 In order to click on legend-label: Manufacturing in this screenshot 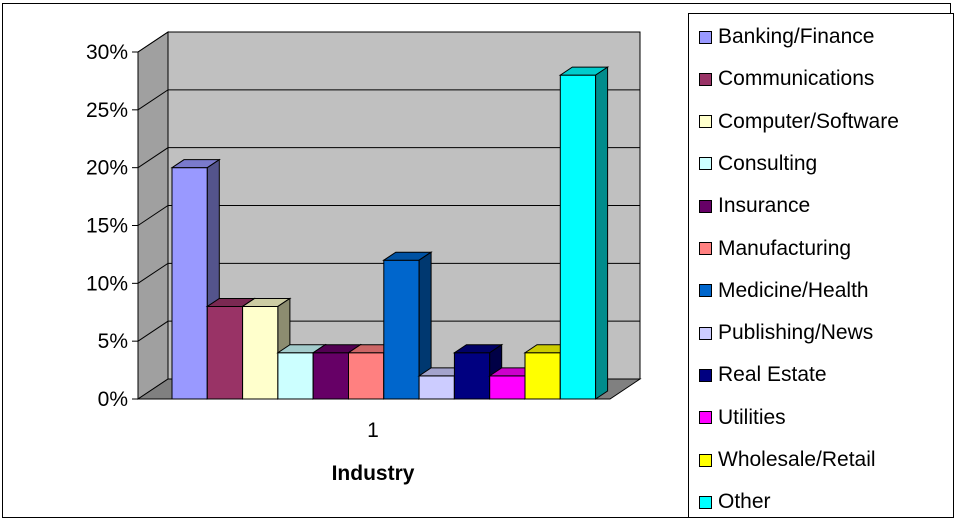, I will do `click(785, 248)`.